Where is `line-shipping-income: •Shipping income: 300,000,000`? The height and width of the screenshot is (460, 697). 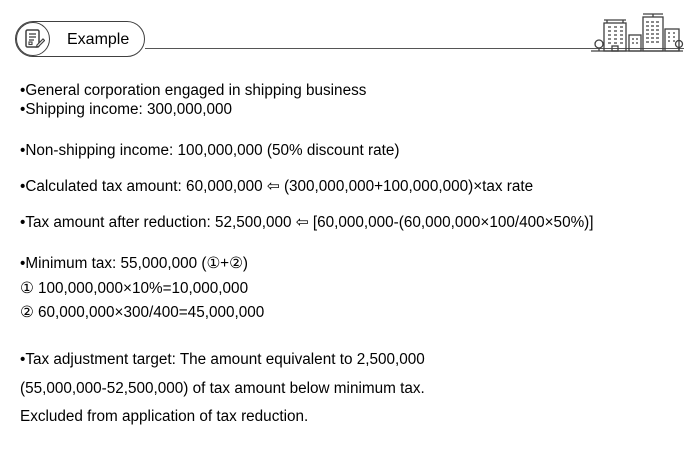
line-shipping-income: •Shipping income: 300,000,000 is located at coordinates (126, 109).